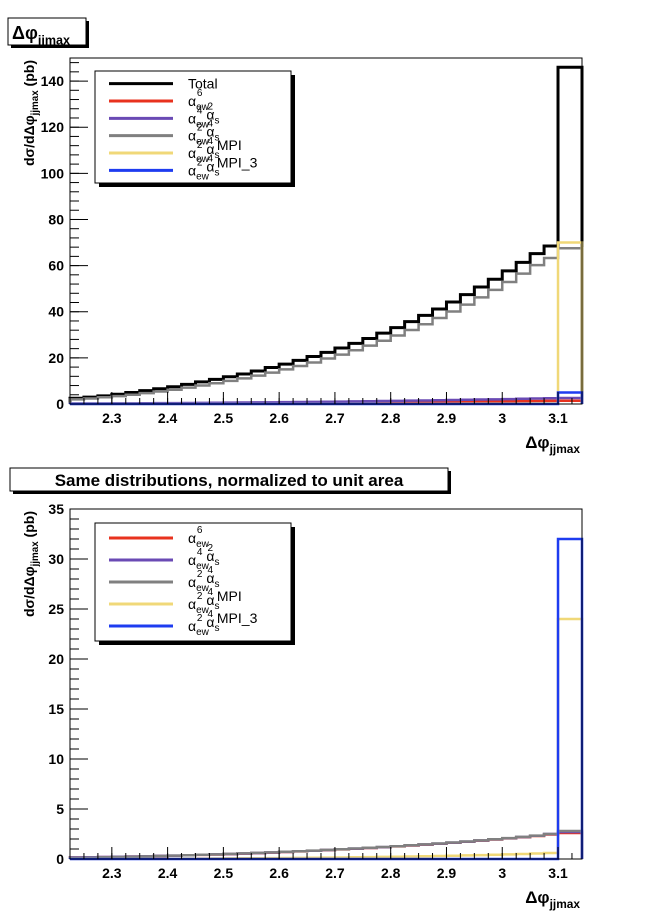 The height and width of the screenshot is (913, 654). Describe the element at coordinates (25, 33) in the screenshot. I see `chart-title-main: Δφ` at that location.